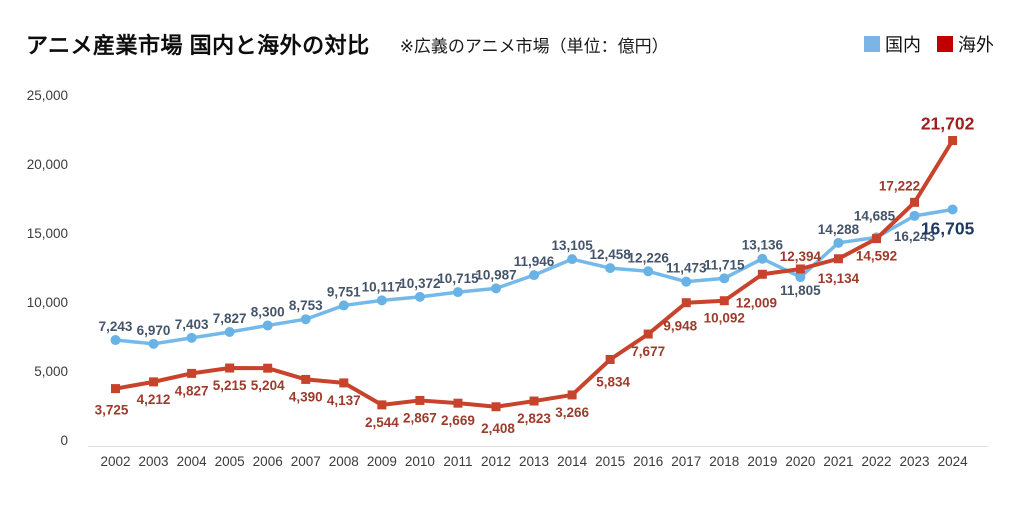  Describe the element at coordinates (116, 326) in the screenshot. I see `data-point-label: 7,243` at that location.